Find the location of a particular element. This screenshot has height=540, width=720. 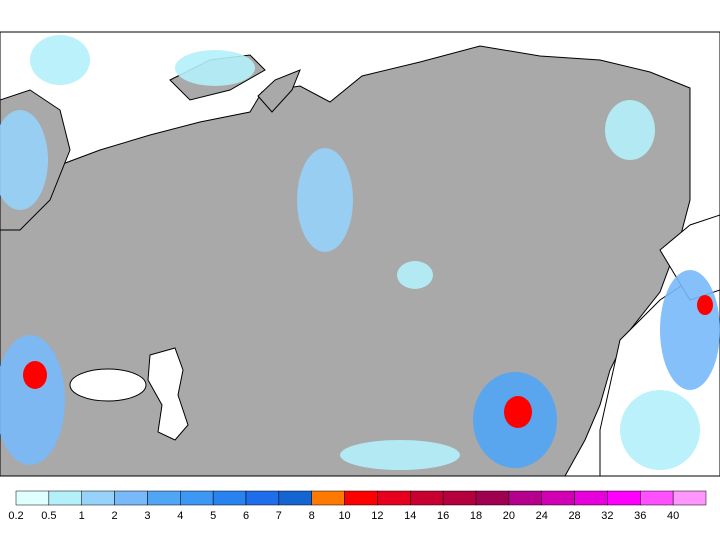

legend-label: 1 is located at coordinates (82, 516).